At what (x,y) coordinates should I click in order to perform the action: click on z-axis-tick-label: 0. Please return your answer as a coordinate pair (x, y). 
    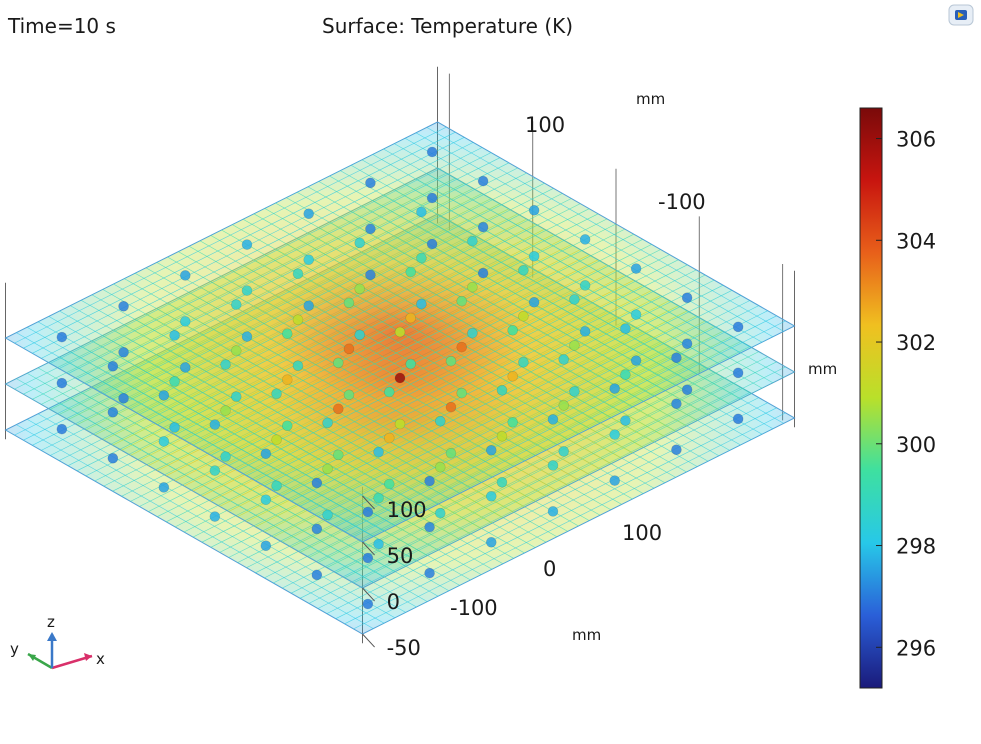
    Looking at the image, I should click on (393, 602).